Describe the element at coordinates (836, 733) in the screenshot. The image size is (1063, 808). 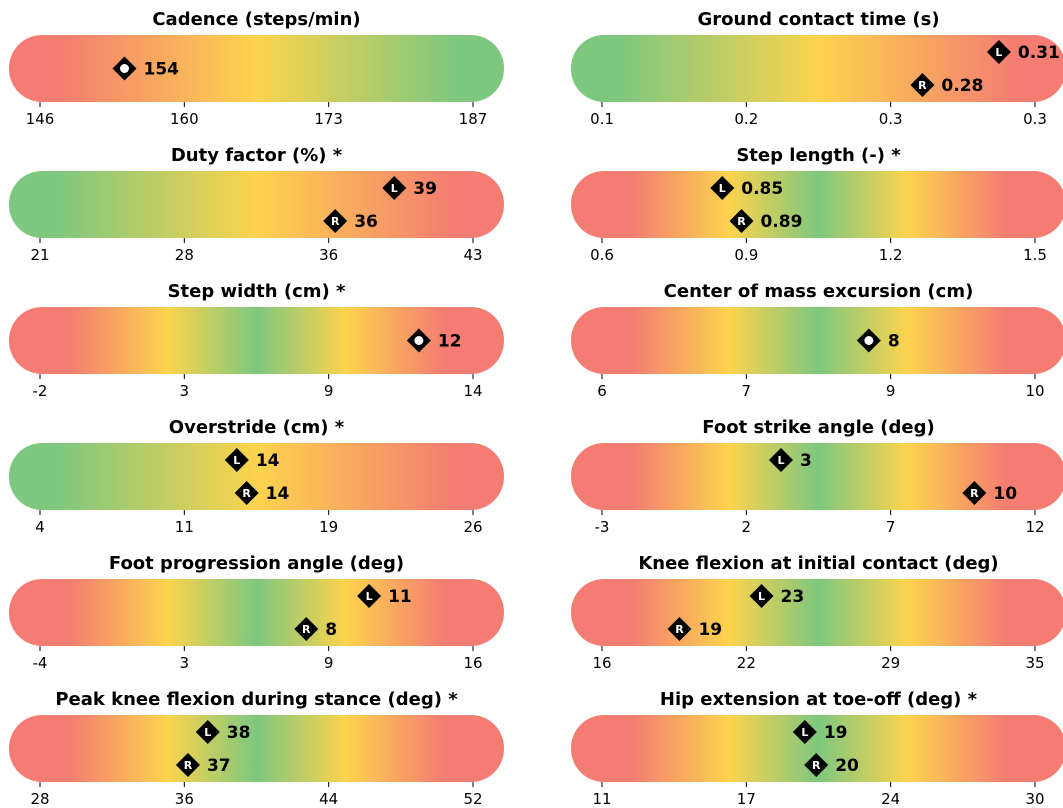
I see `marker-value-label: 19` at that location.